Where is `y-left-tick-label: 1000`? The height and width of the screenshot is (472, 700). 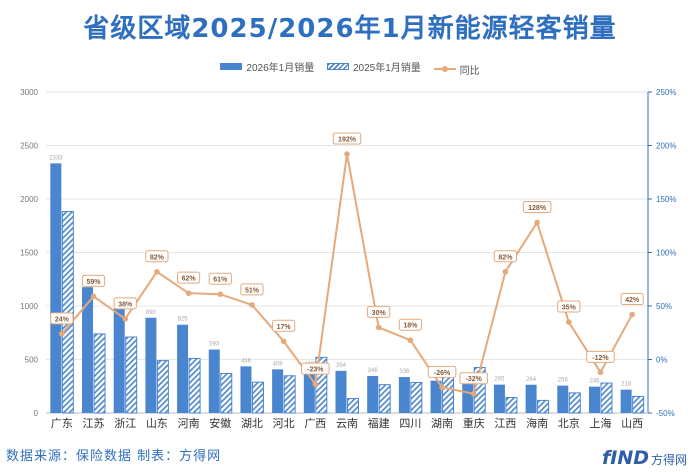 y-left-tick-label: 1000 is located at coordinates (29, 306).